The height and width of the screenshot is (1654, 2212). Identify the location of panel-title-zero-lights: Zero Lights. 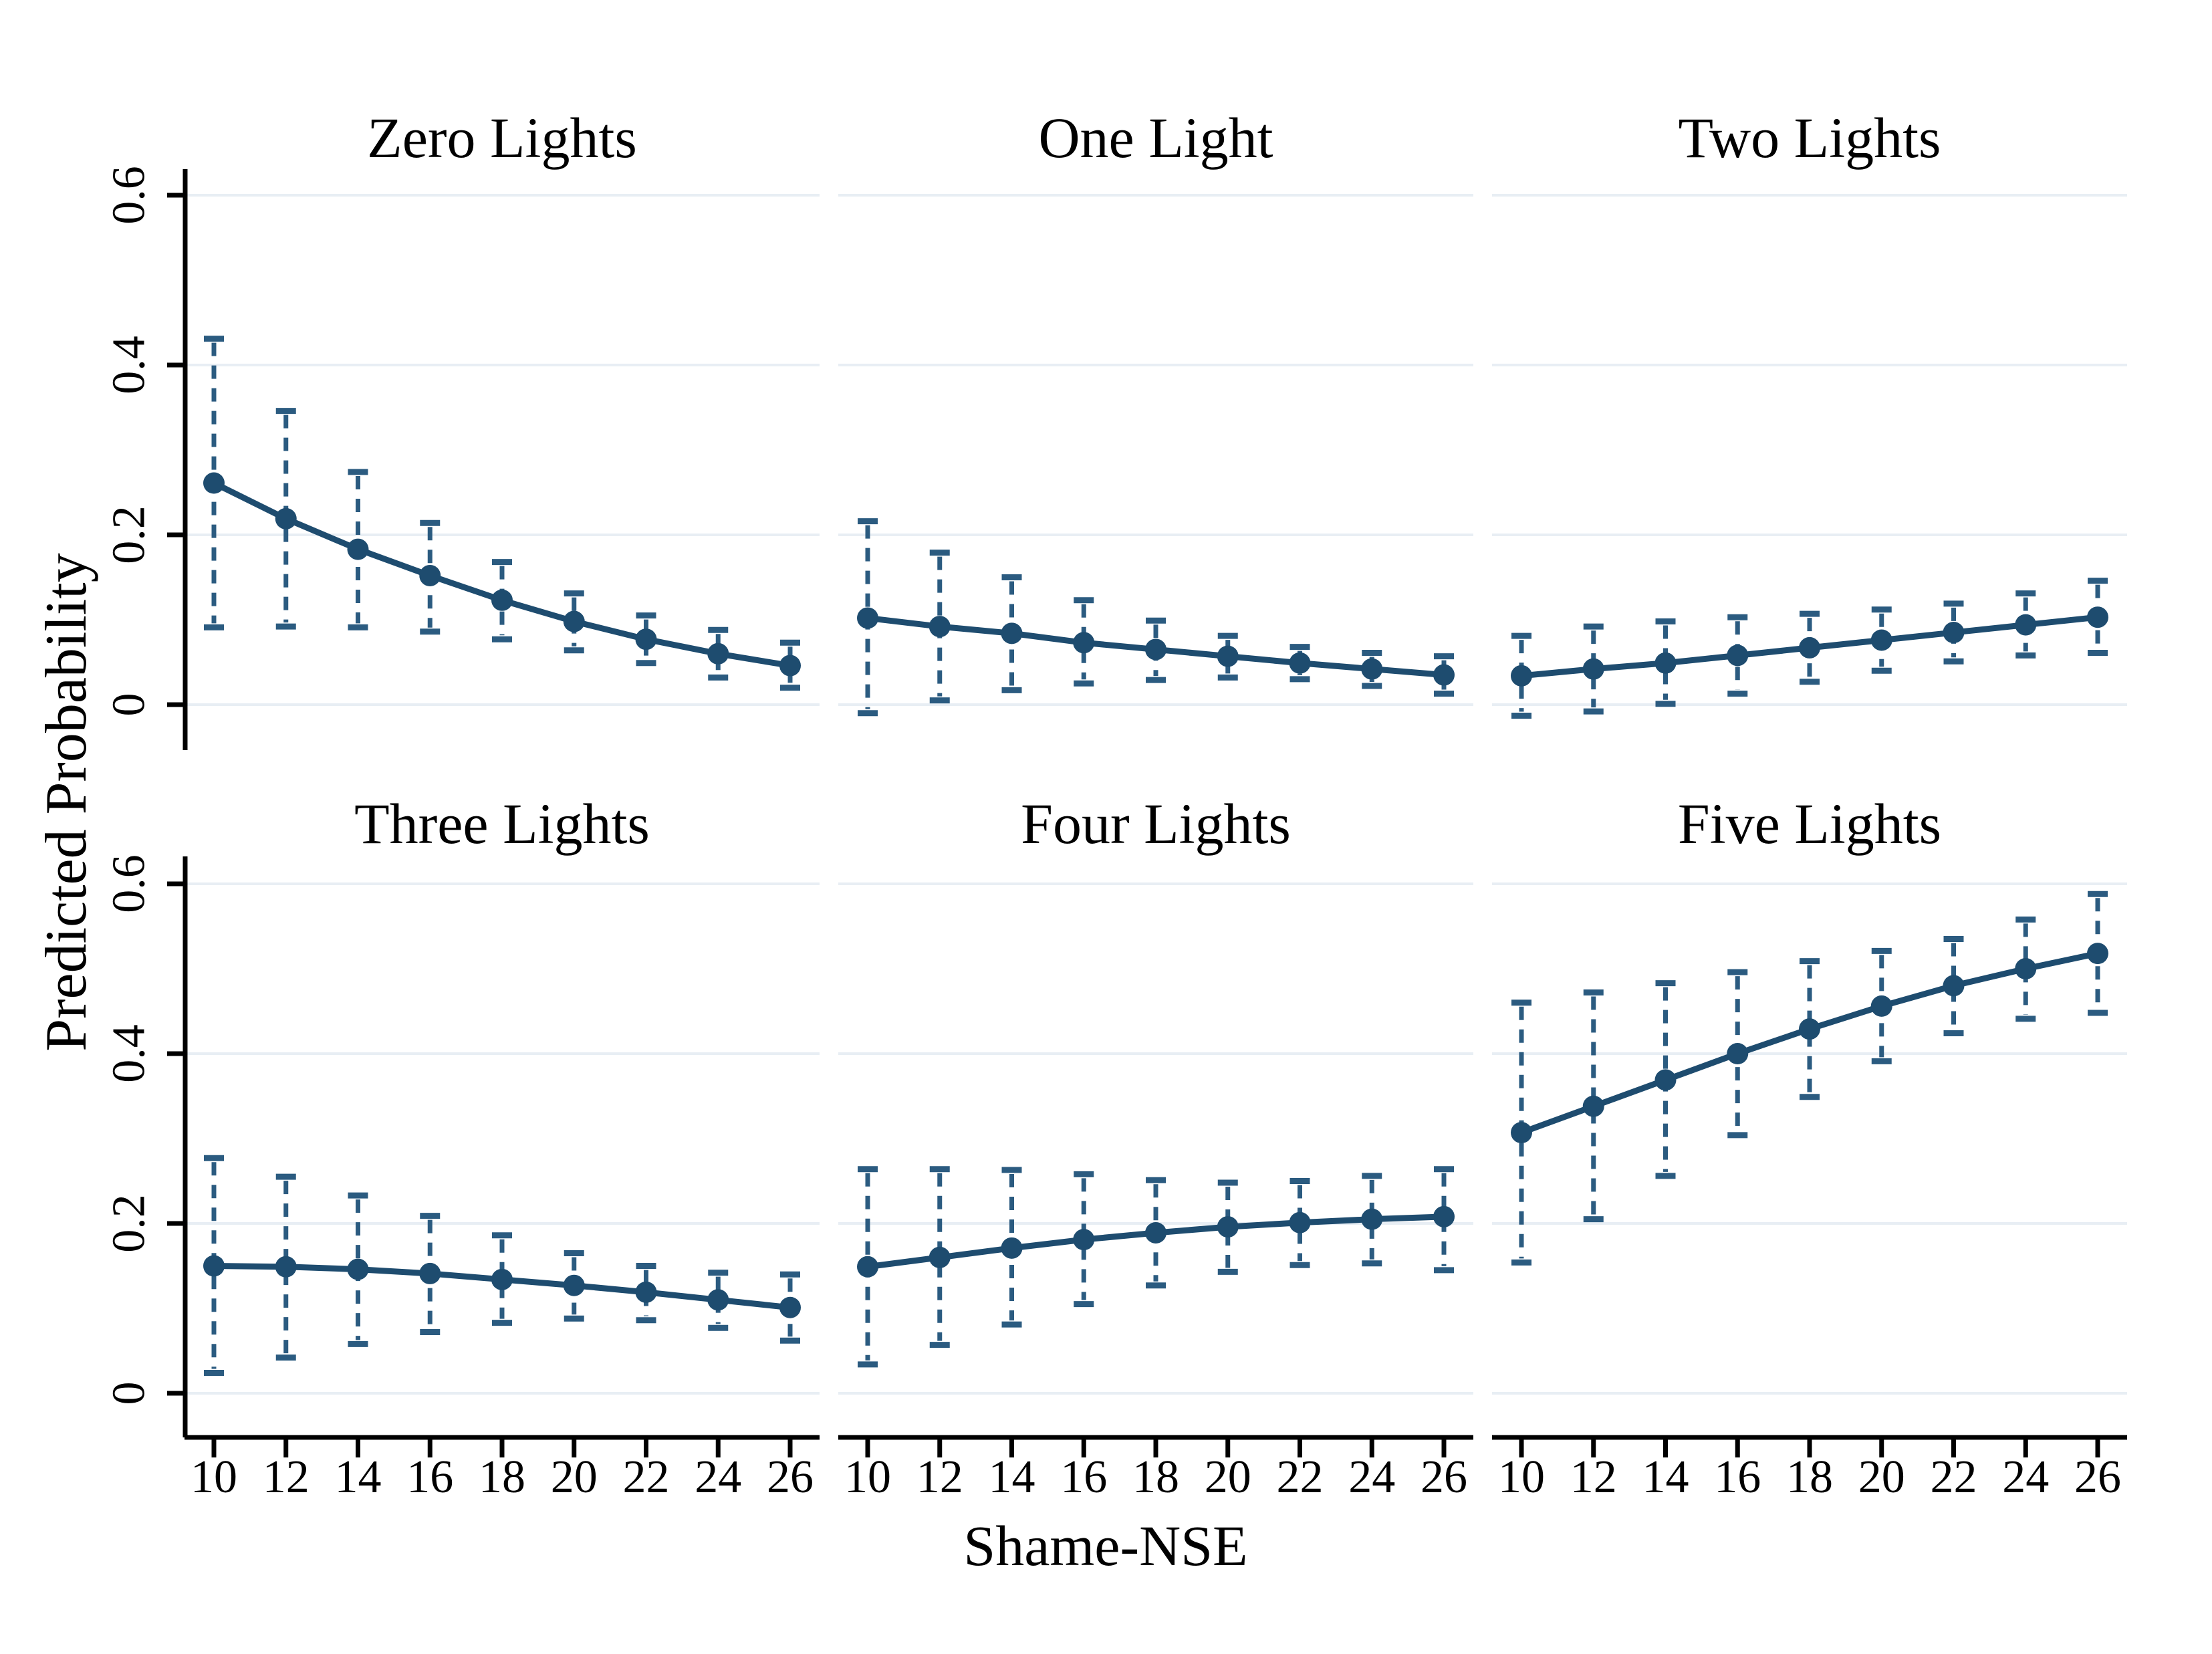
(502, 138).